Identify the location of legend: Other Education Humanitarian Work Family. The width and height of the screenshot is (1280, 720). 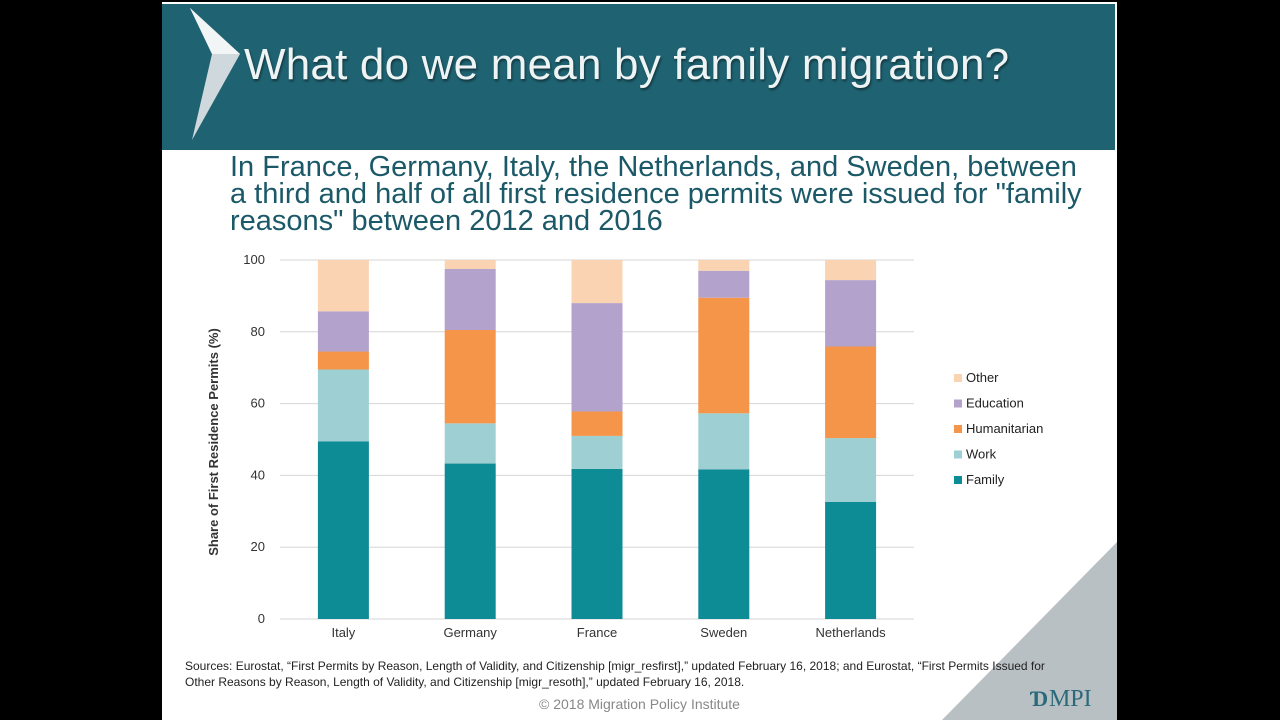
(998, 428).